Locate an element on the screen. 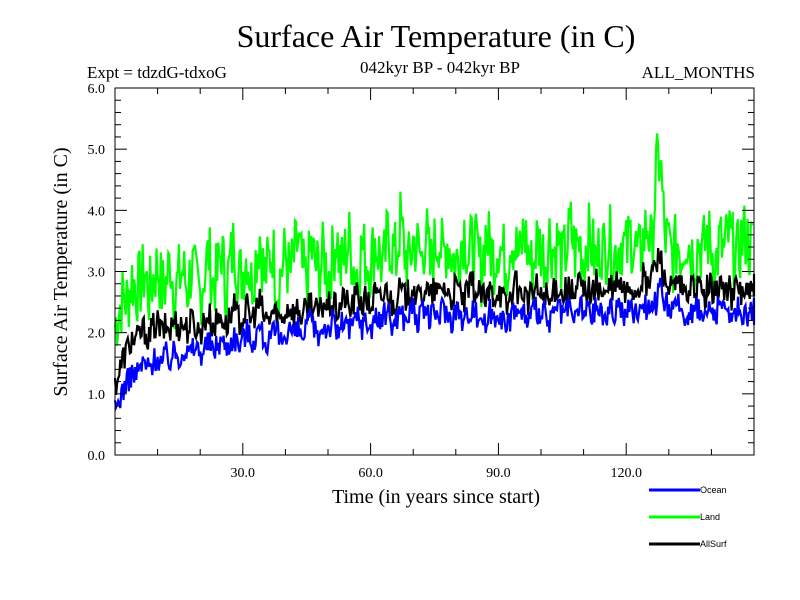 The height and width of the screenshot is (600, 800). y-tick-label: 3.0 is located at coordinates (97, 273).